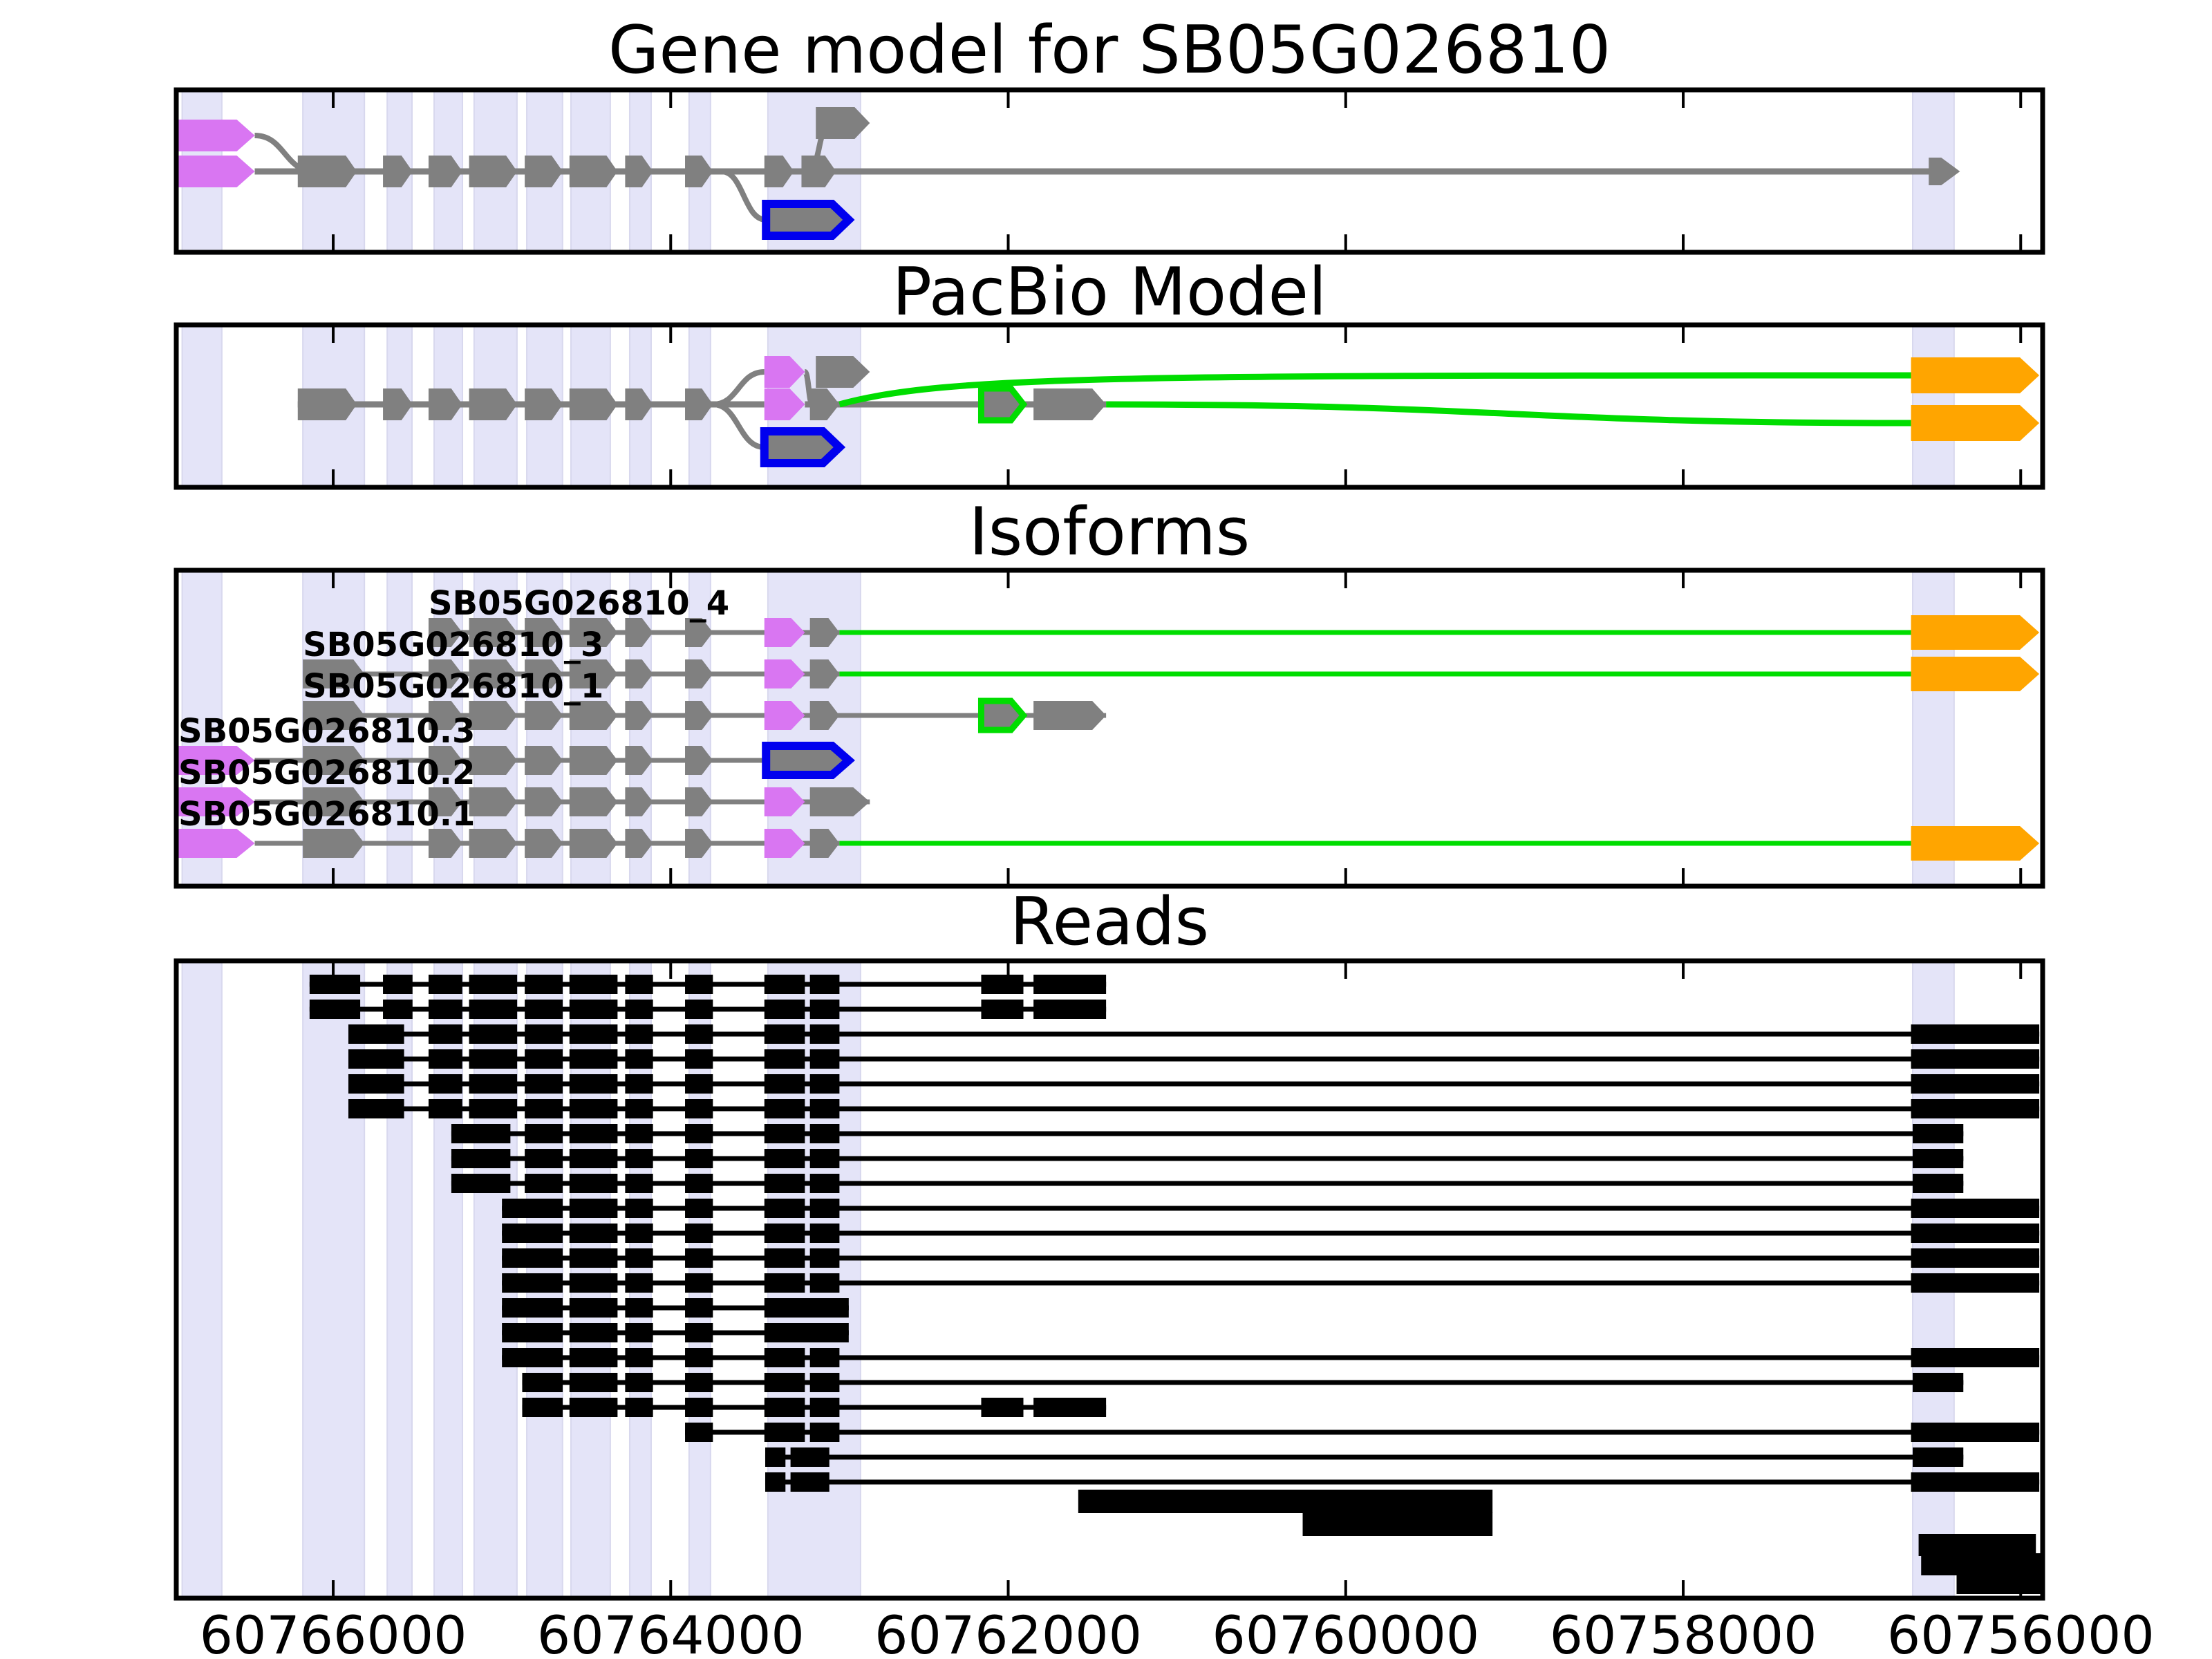 This screenshot has height=1659, width=2212. I want to click on isoform-row: SB05G026810.1, so click(1108, 828).